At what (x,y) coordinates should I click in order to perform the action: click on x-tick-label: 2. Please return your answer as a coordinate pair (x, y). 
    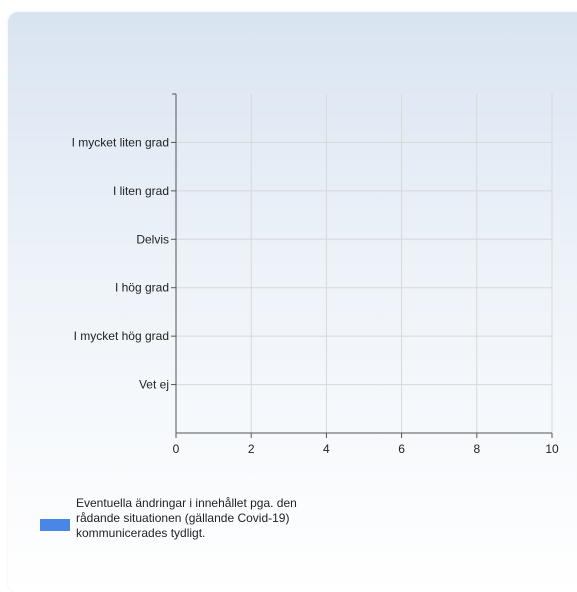
    Looking at the image, I should click on (251, 449).